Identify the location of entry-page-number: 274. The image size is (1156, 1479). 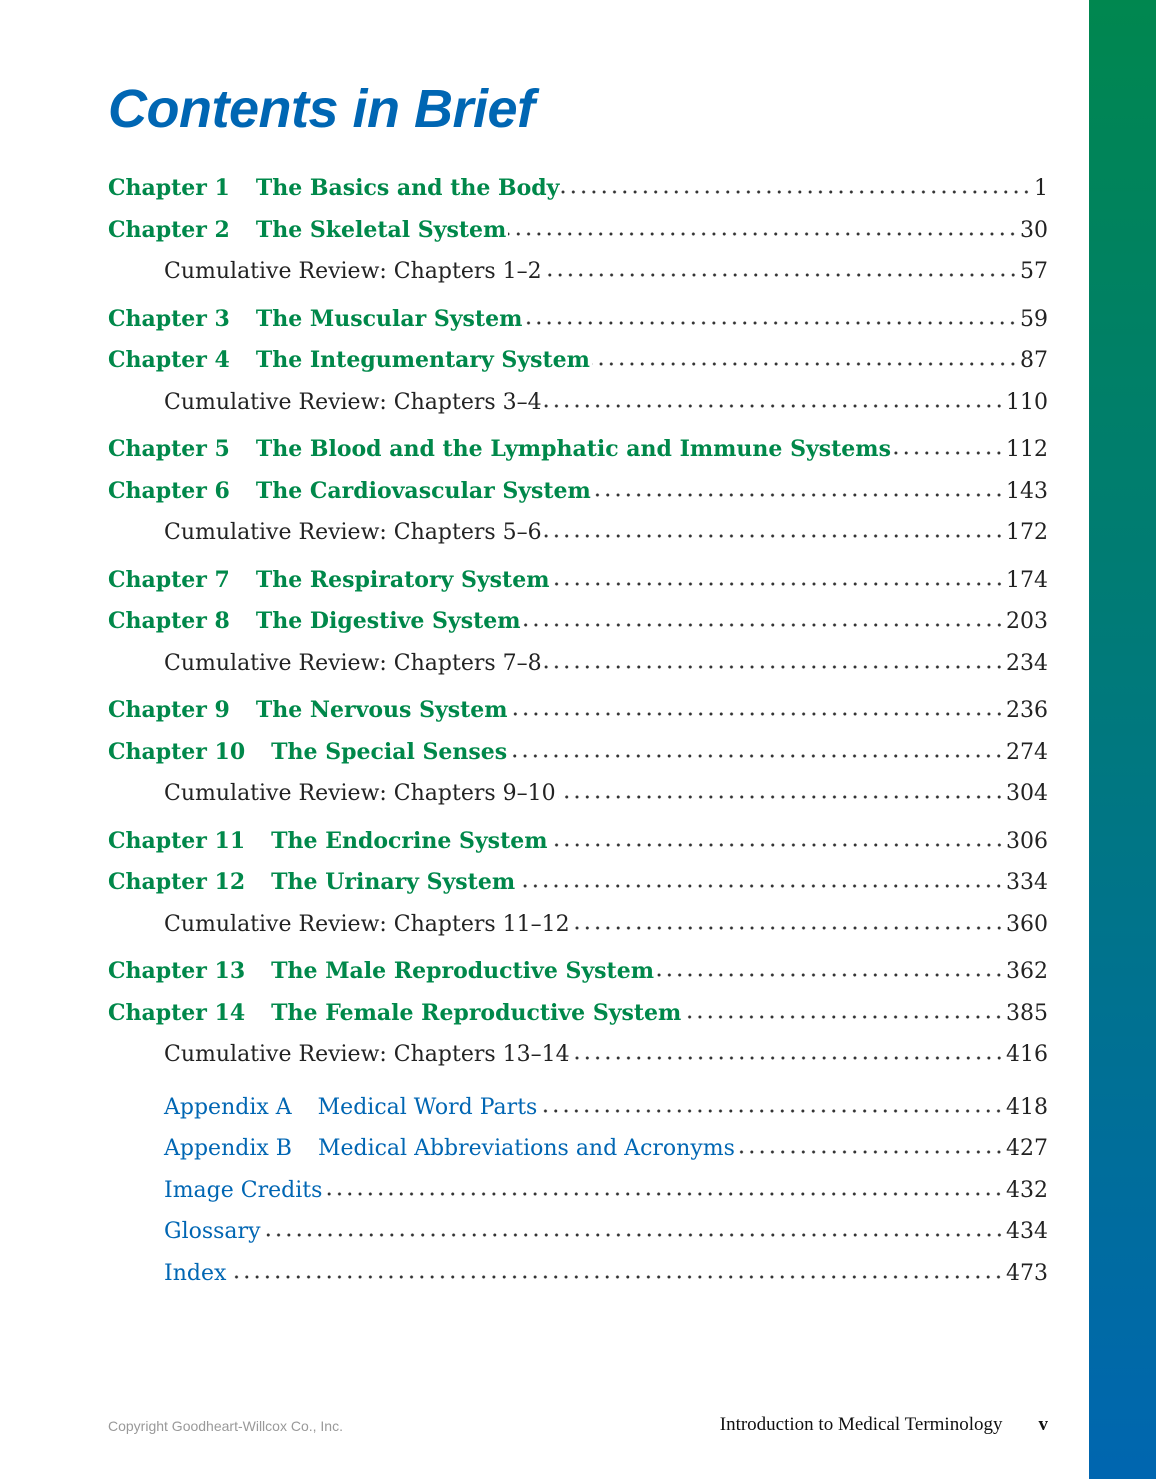
(1027, 752).